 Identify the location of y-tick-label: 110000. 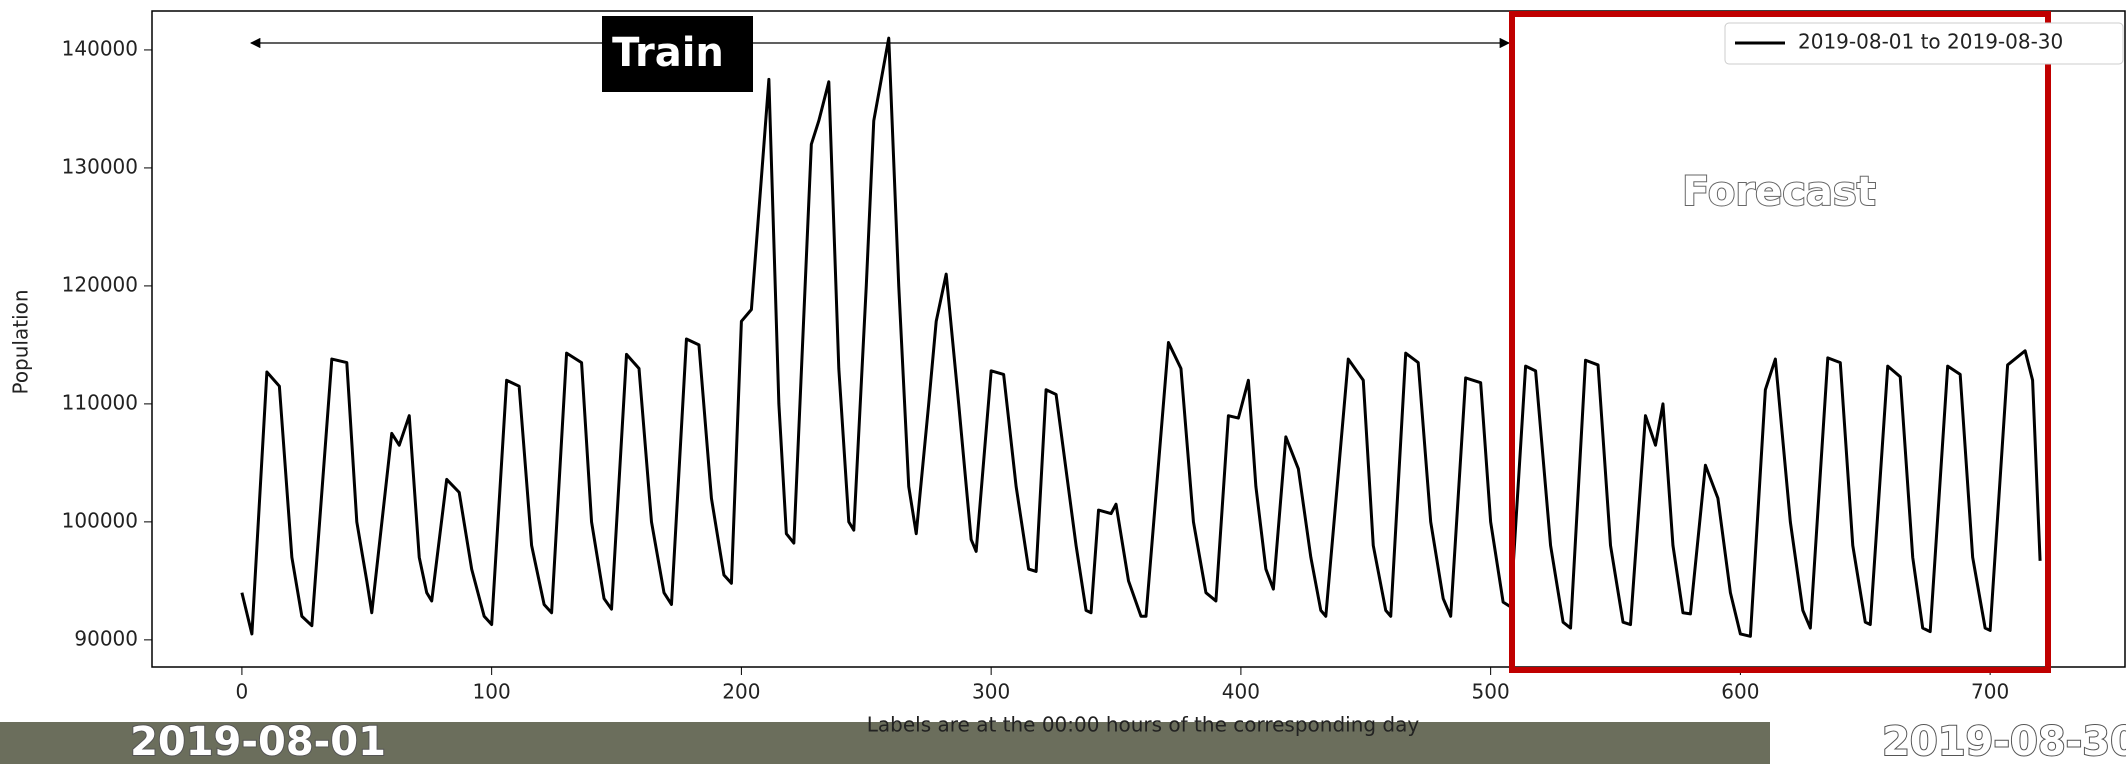
(100, 402).